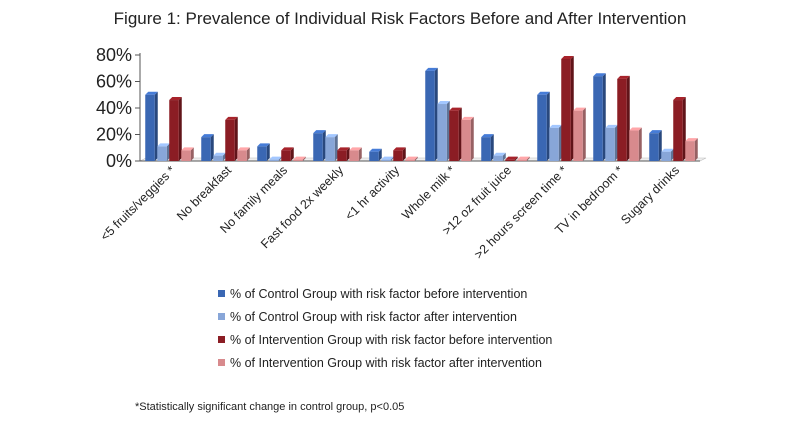 This screenshot has width=800, height=433. I want to click on x-tick-label: Whole milk *, so click(428, 192).